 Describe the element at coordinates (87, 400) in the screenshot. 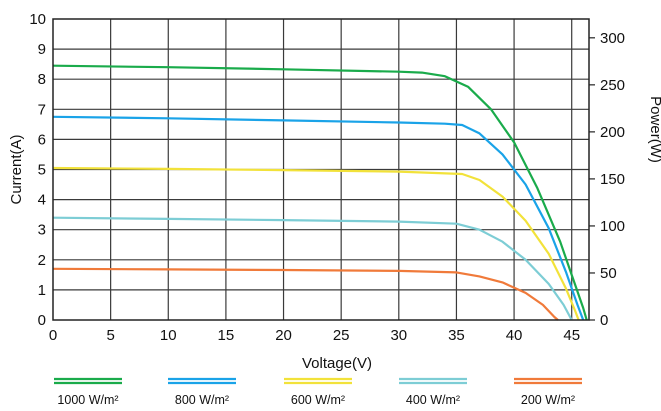

I see `legend-label: 1000 W/m²` at that location.